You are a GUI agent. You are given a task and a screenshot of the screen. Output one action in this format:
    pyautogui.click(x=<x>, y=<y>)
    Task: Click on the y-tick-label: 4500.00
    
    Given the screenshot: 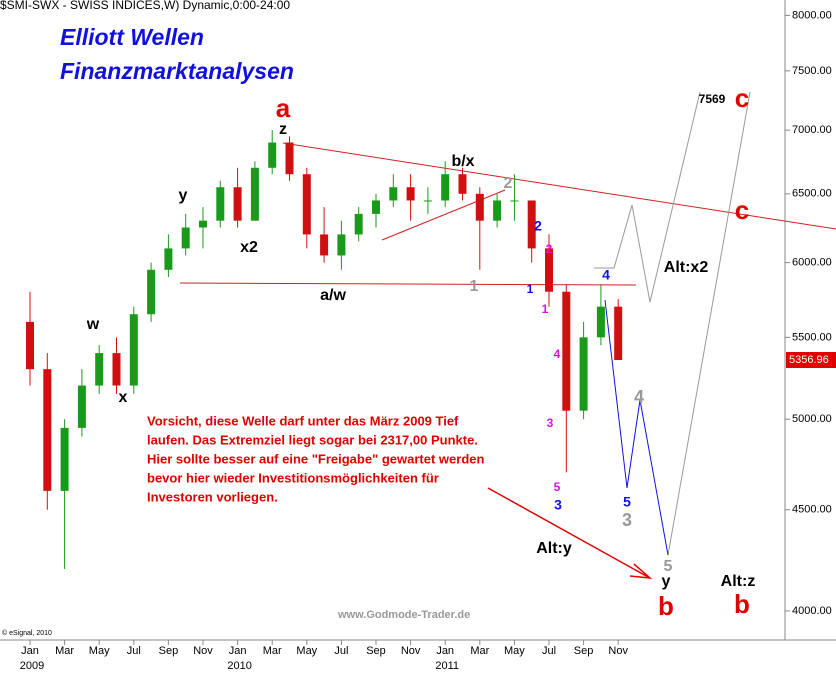 What is the action you would take?
    pyautogui.click(x=812, y=510)
    